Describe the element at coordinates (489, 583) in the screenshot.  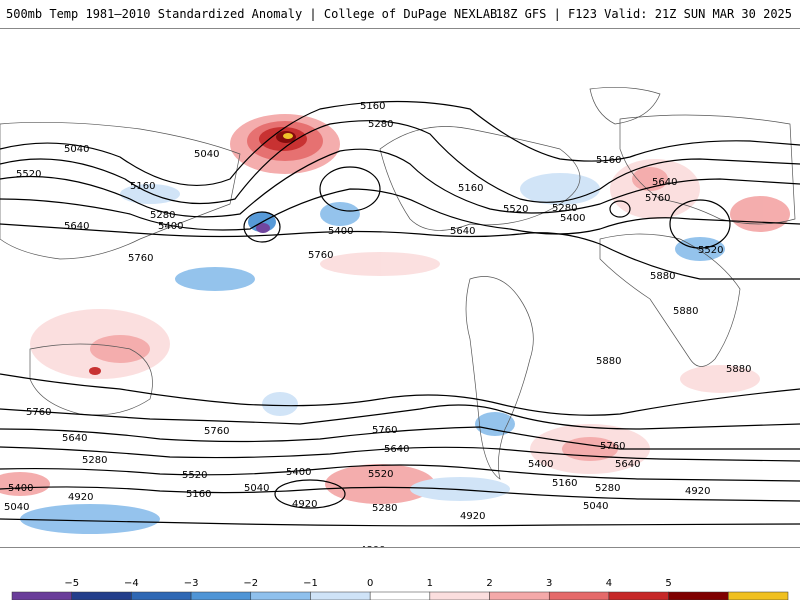
I see `colorbar-tick-label: 2` at that location.